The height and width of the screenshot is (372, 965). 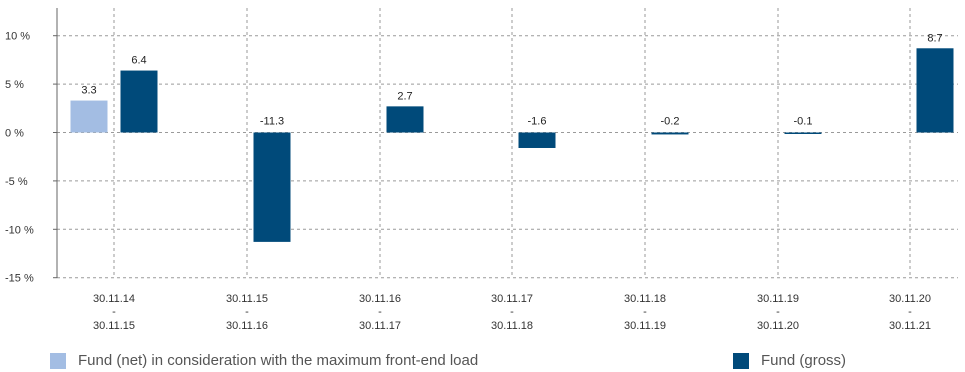 I want to click on y-tick-label: 5 %, so click(x=14, y=85).